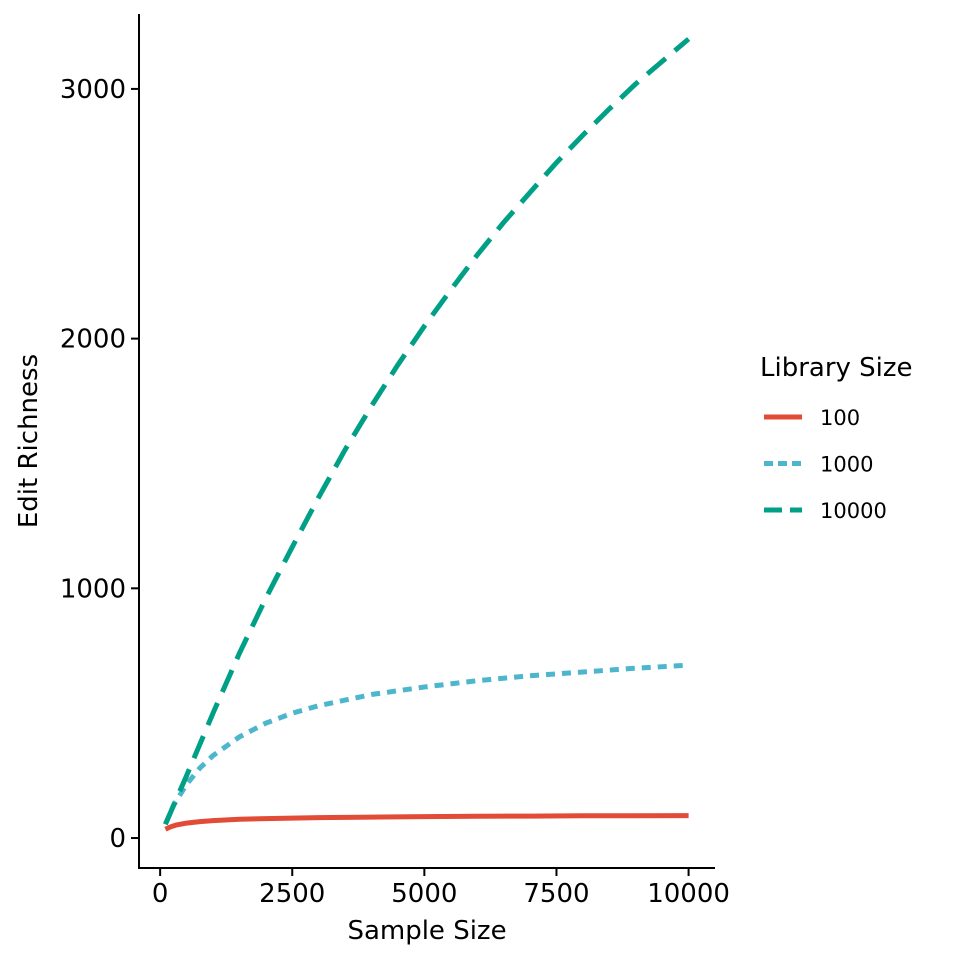 This screenshot has width=960, height=960. I want to click on legend-item-100: 100, so click(812, 418).